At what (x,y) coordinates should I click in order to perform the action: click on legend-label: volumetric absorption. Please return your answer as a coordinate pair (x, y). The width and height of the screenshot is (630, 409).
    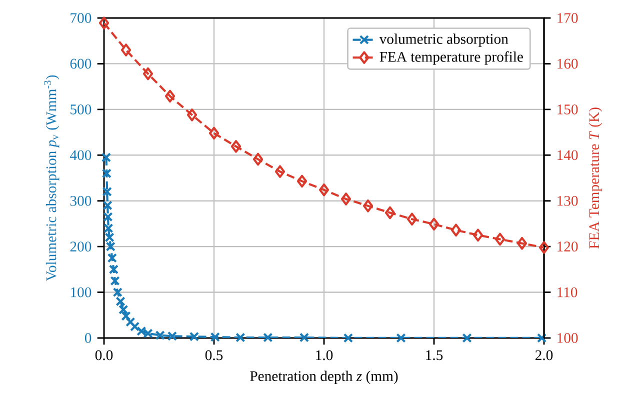
    Looking at the image, I should click on (443, 40).